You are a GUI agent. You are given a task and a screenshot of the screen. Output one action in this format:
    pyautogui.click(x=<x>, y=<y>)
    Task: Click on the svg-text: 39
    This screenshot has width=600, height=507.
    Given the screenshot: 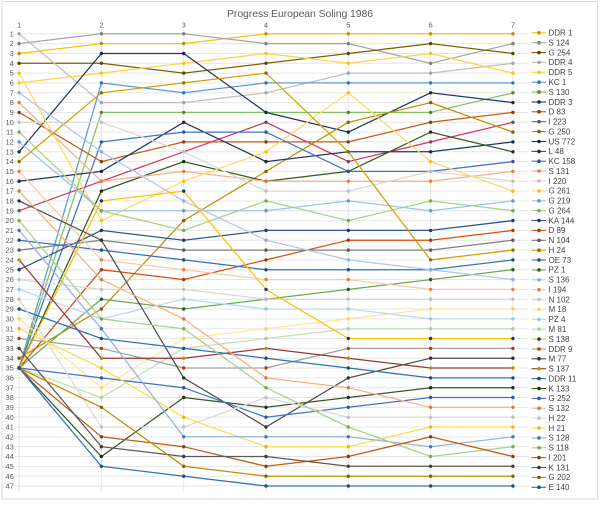 What is the action you would take?
    pyautogui.click(x=9, y=407)
    